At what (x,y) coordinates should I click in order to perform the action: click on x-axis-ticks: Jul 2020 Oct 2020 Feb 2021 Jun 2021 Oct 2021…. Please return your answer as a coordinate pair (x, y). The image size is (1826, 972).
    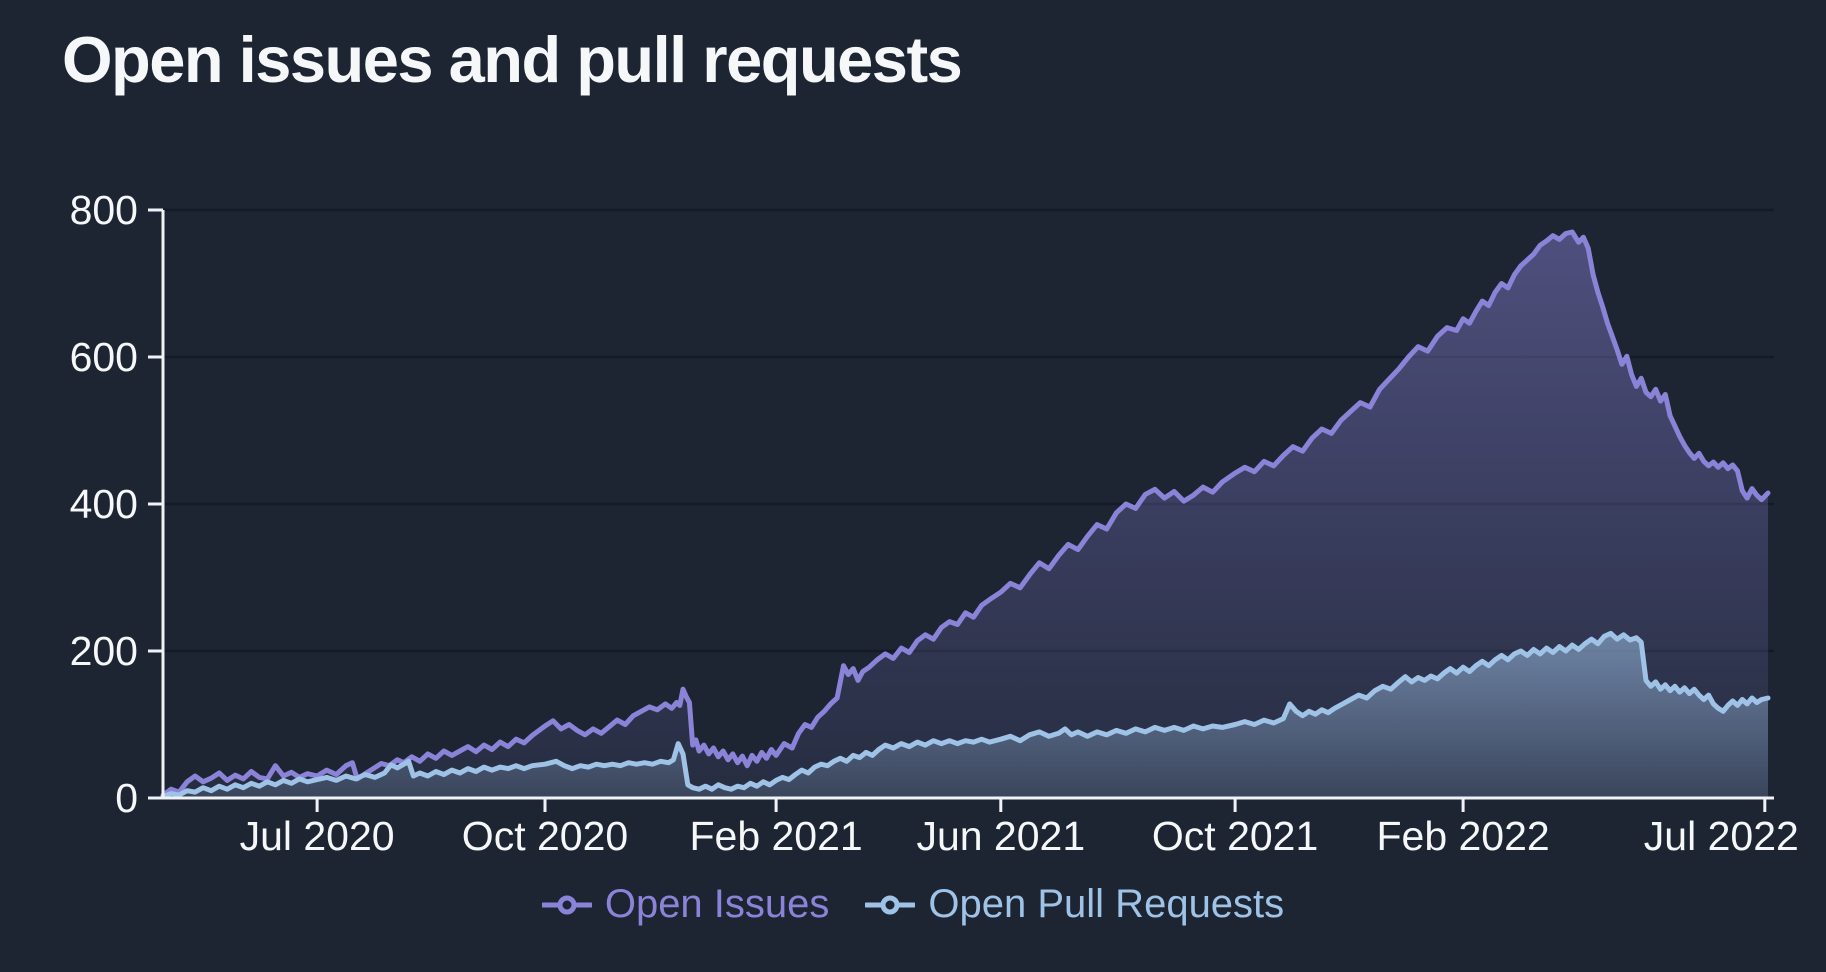
    Looking at the image, I should click on (1019, 828).